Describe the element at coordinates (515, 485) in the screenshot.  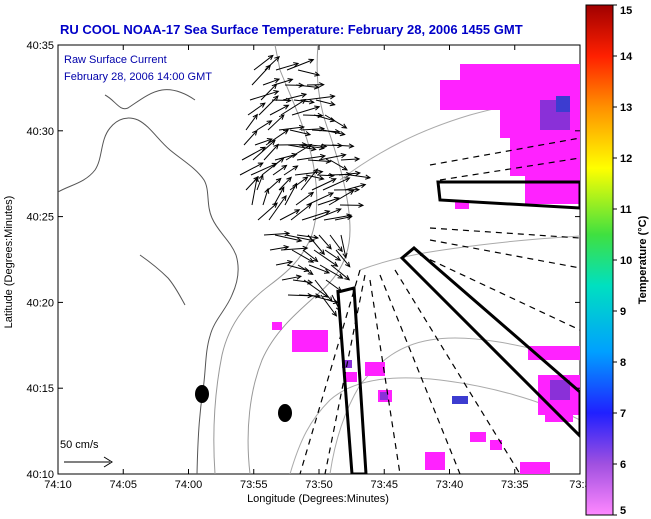
I see `x-tick-label: 73:35` at that location.